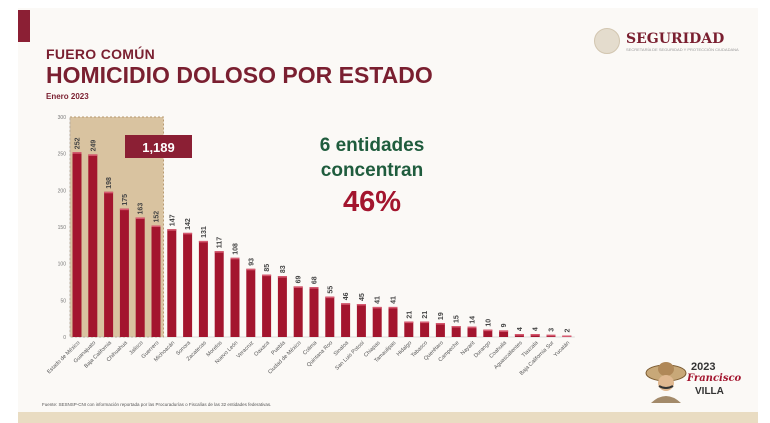  What do you see at coordinates (62, 228) in the screenshot?
I see `y-tick-label: 150` at bounding box center [62, 228].